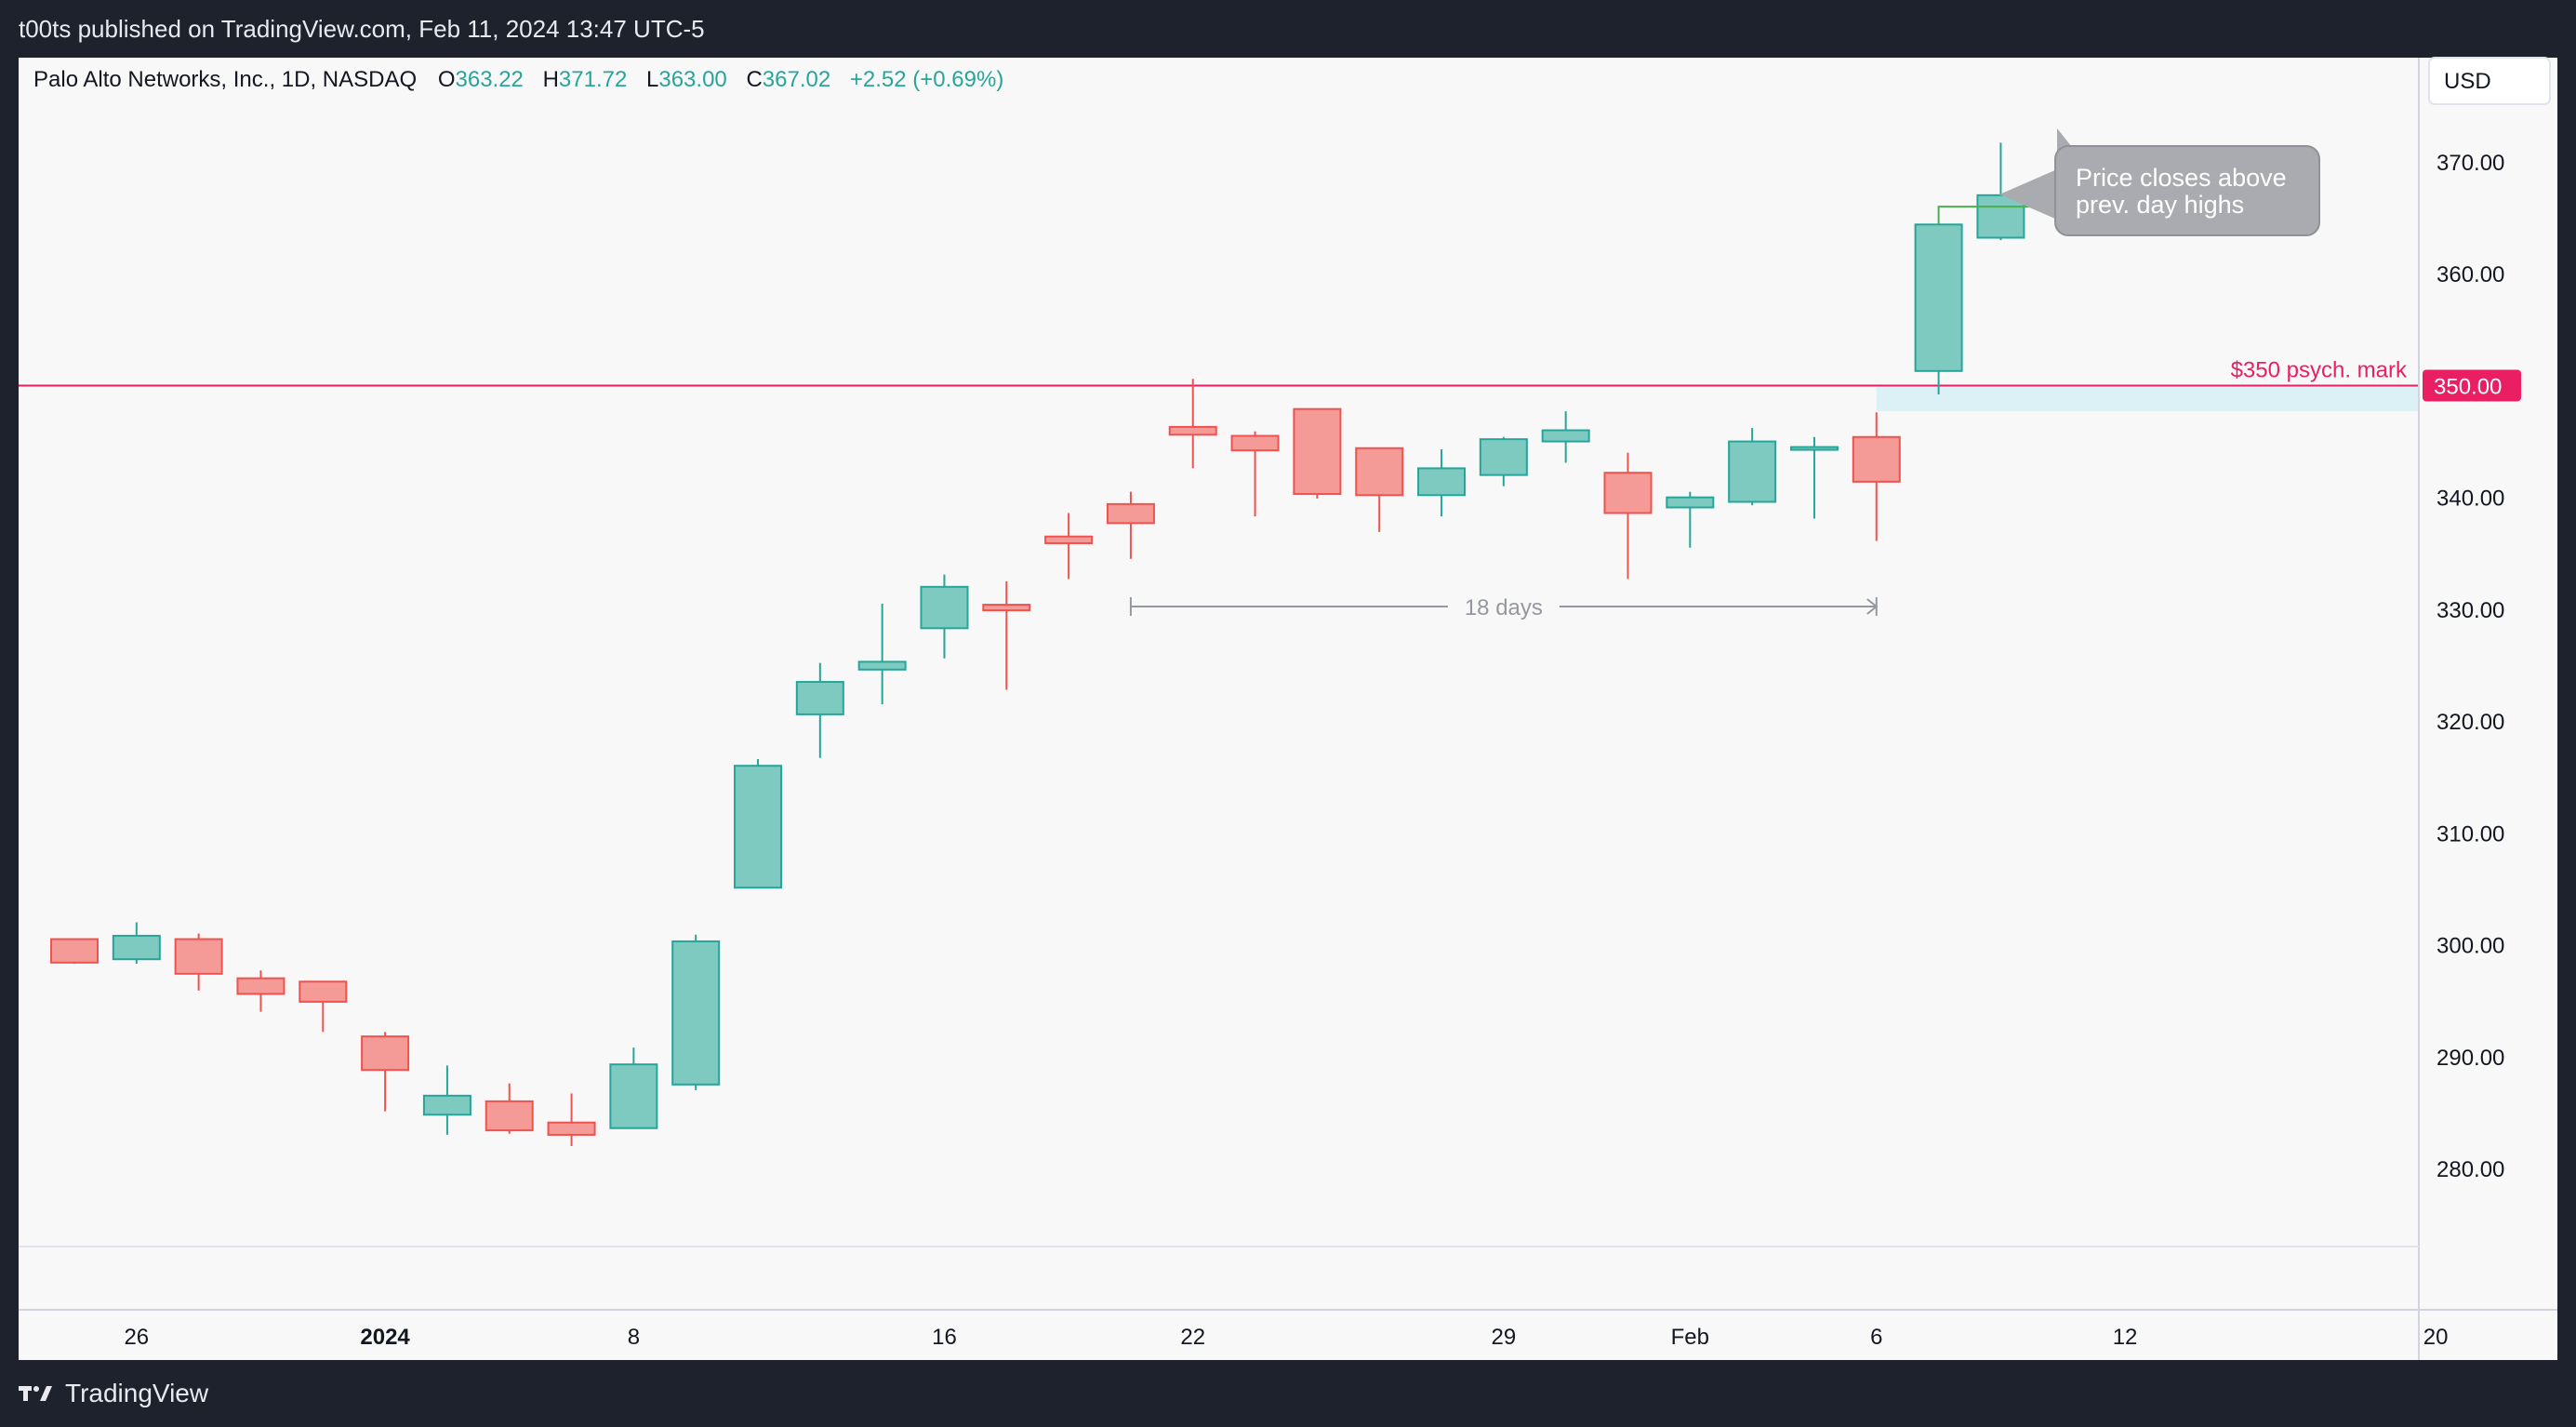 The height and width of the screenshot is (1427, 2576). I want to click on time-tick-label: Feb, so click(1690, 1337).